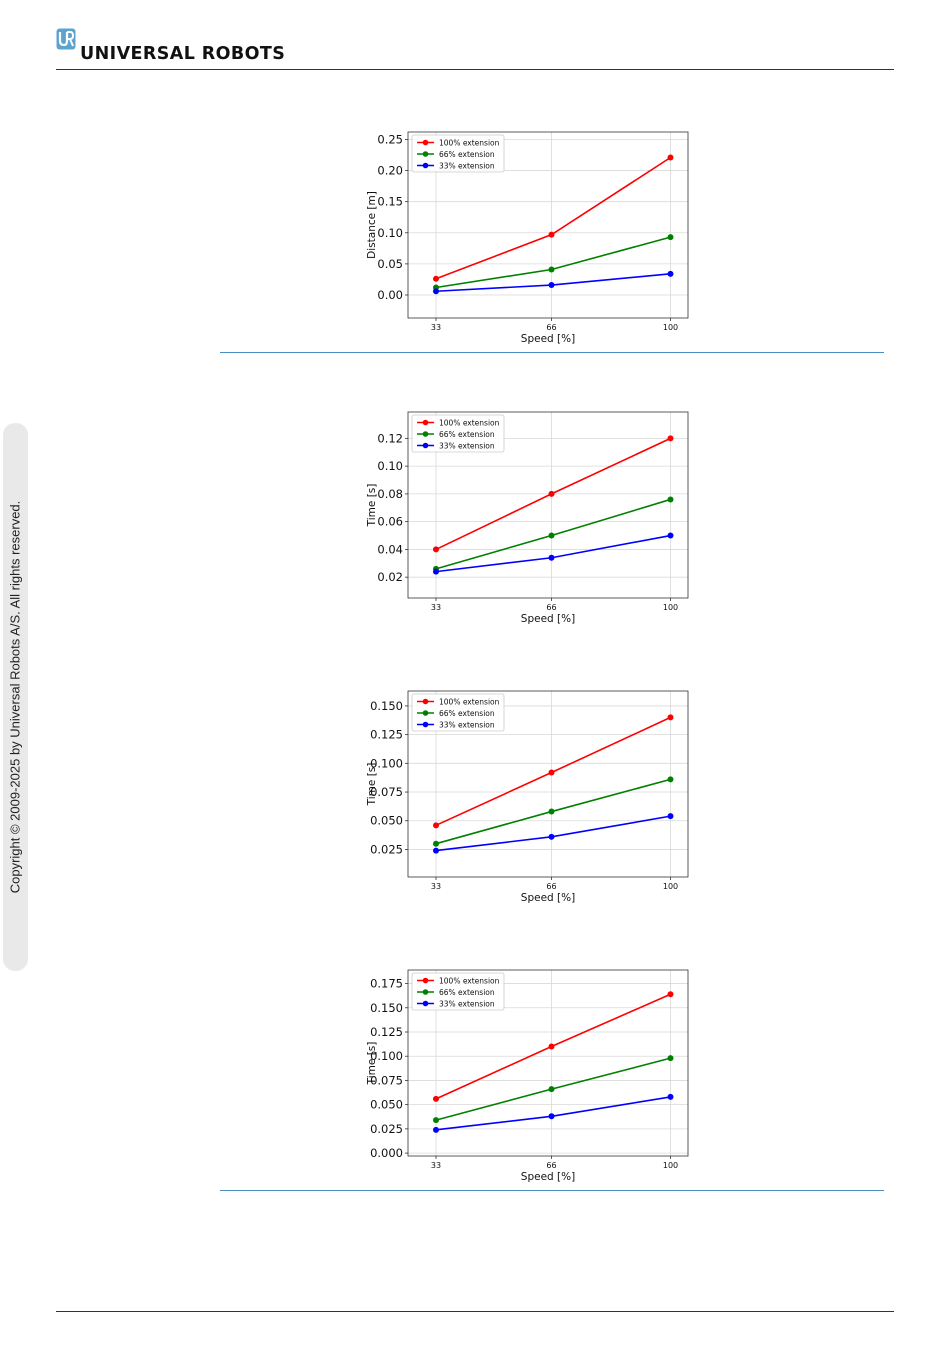  I want to click on y-tick-label: 0.10, so click(390, 233).